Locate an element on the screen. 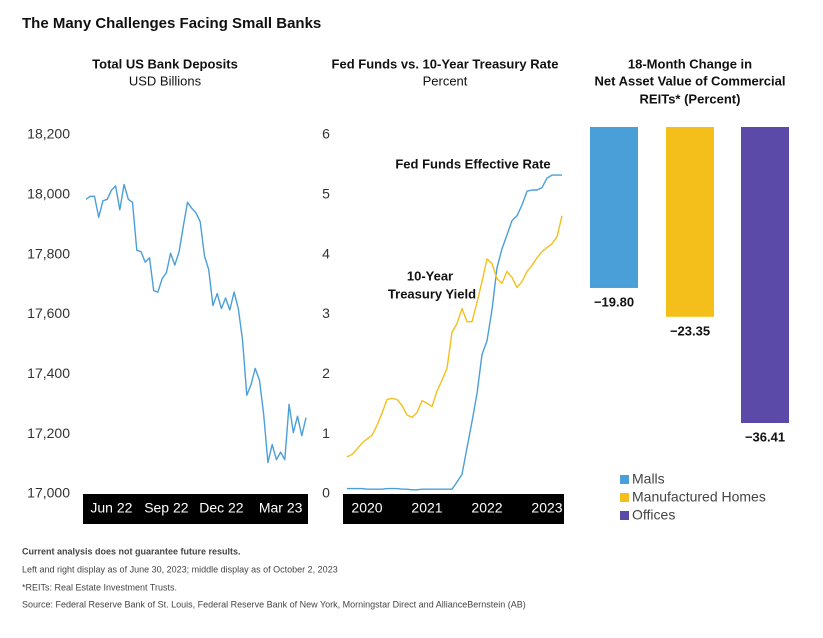 The width and height of the screenshot is (823, 638). y-tick-label: 5 is located at coordinates (326, 194).